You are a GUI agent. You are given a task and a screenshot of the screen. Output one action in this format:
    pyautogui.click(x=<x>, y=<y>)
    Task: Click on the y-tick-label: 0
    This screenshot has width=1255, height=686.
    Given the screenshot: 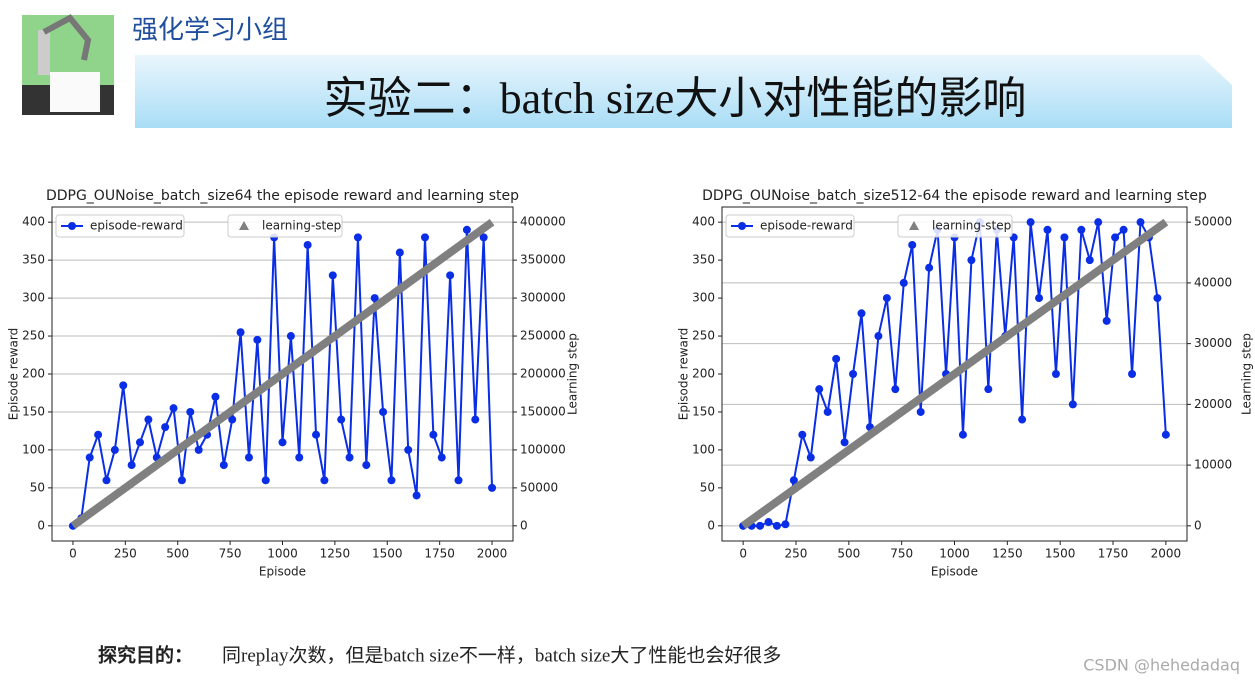 What is the action you would take?
    pyautogui.click(x=711, y=525)
    